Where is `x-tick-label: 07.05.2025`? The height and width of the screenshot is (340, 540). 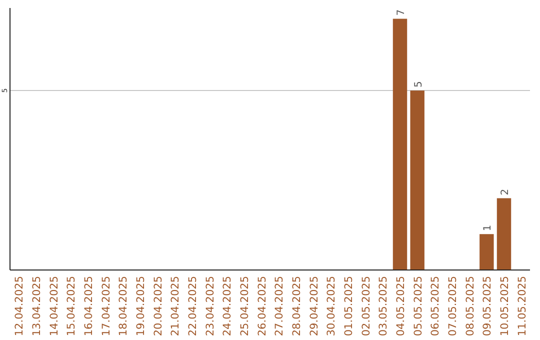
x-tick-label: 07.05.2025 is located at coordinates (453, 306).